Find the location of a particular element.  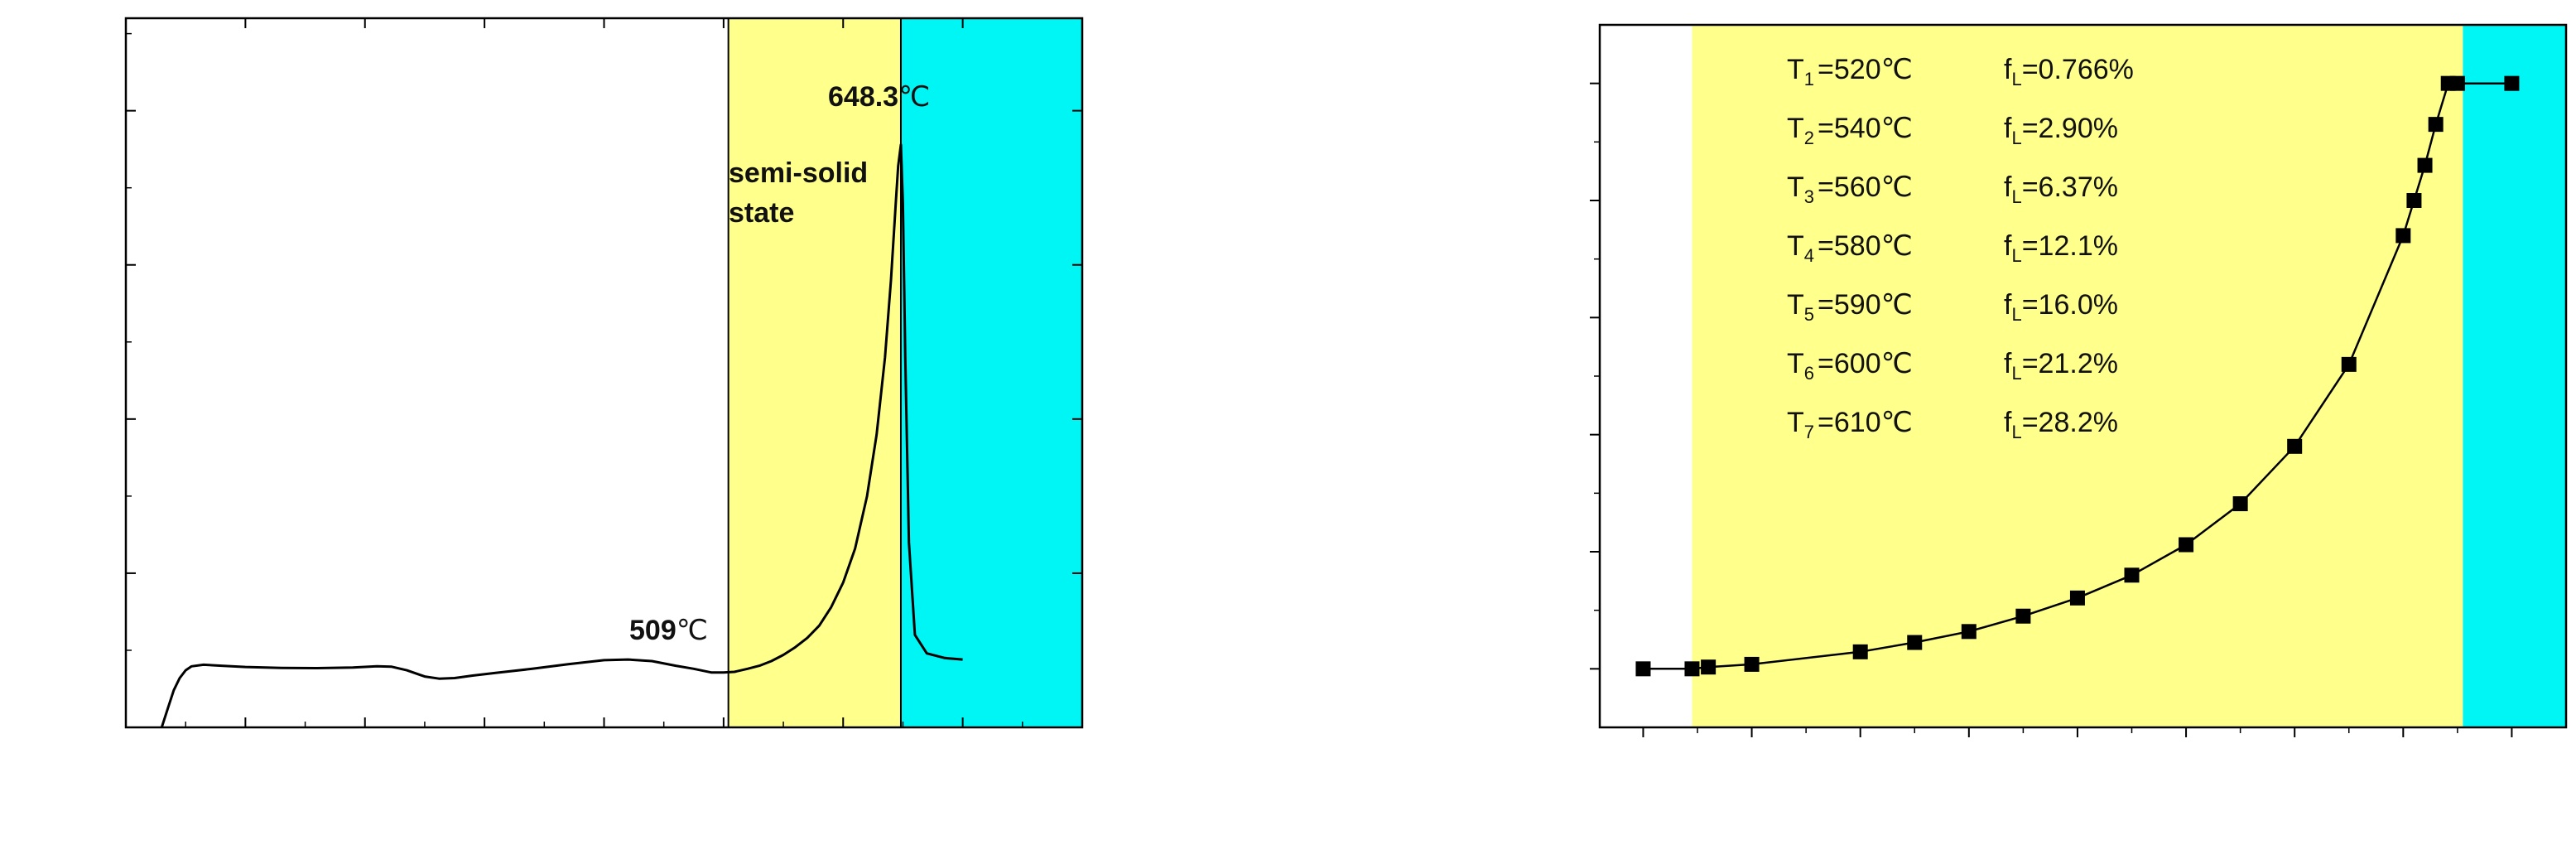

annotation-509: 509℃ is located at coordinates (668, 630).